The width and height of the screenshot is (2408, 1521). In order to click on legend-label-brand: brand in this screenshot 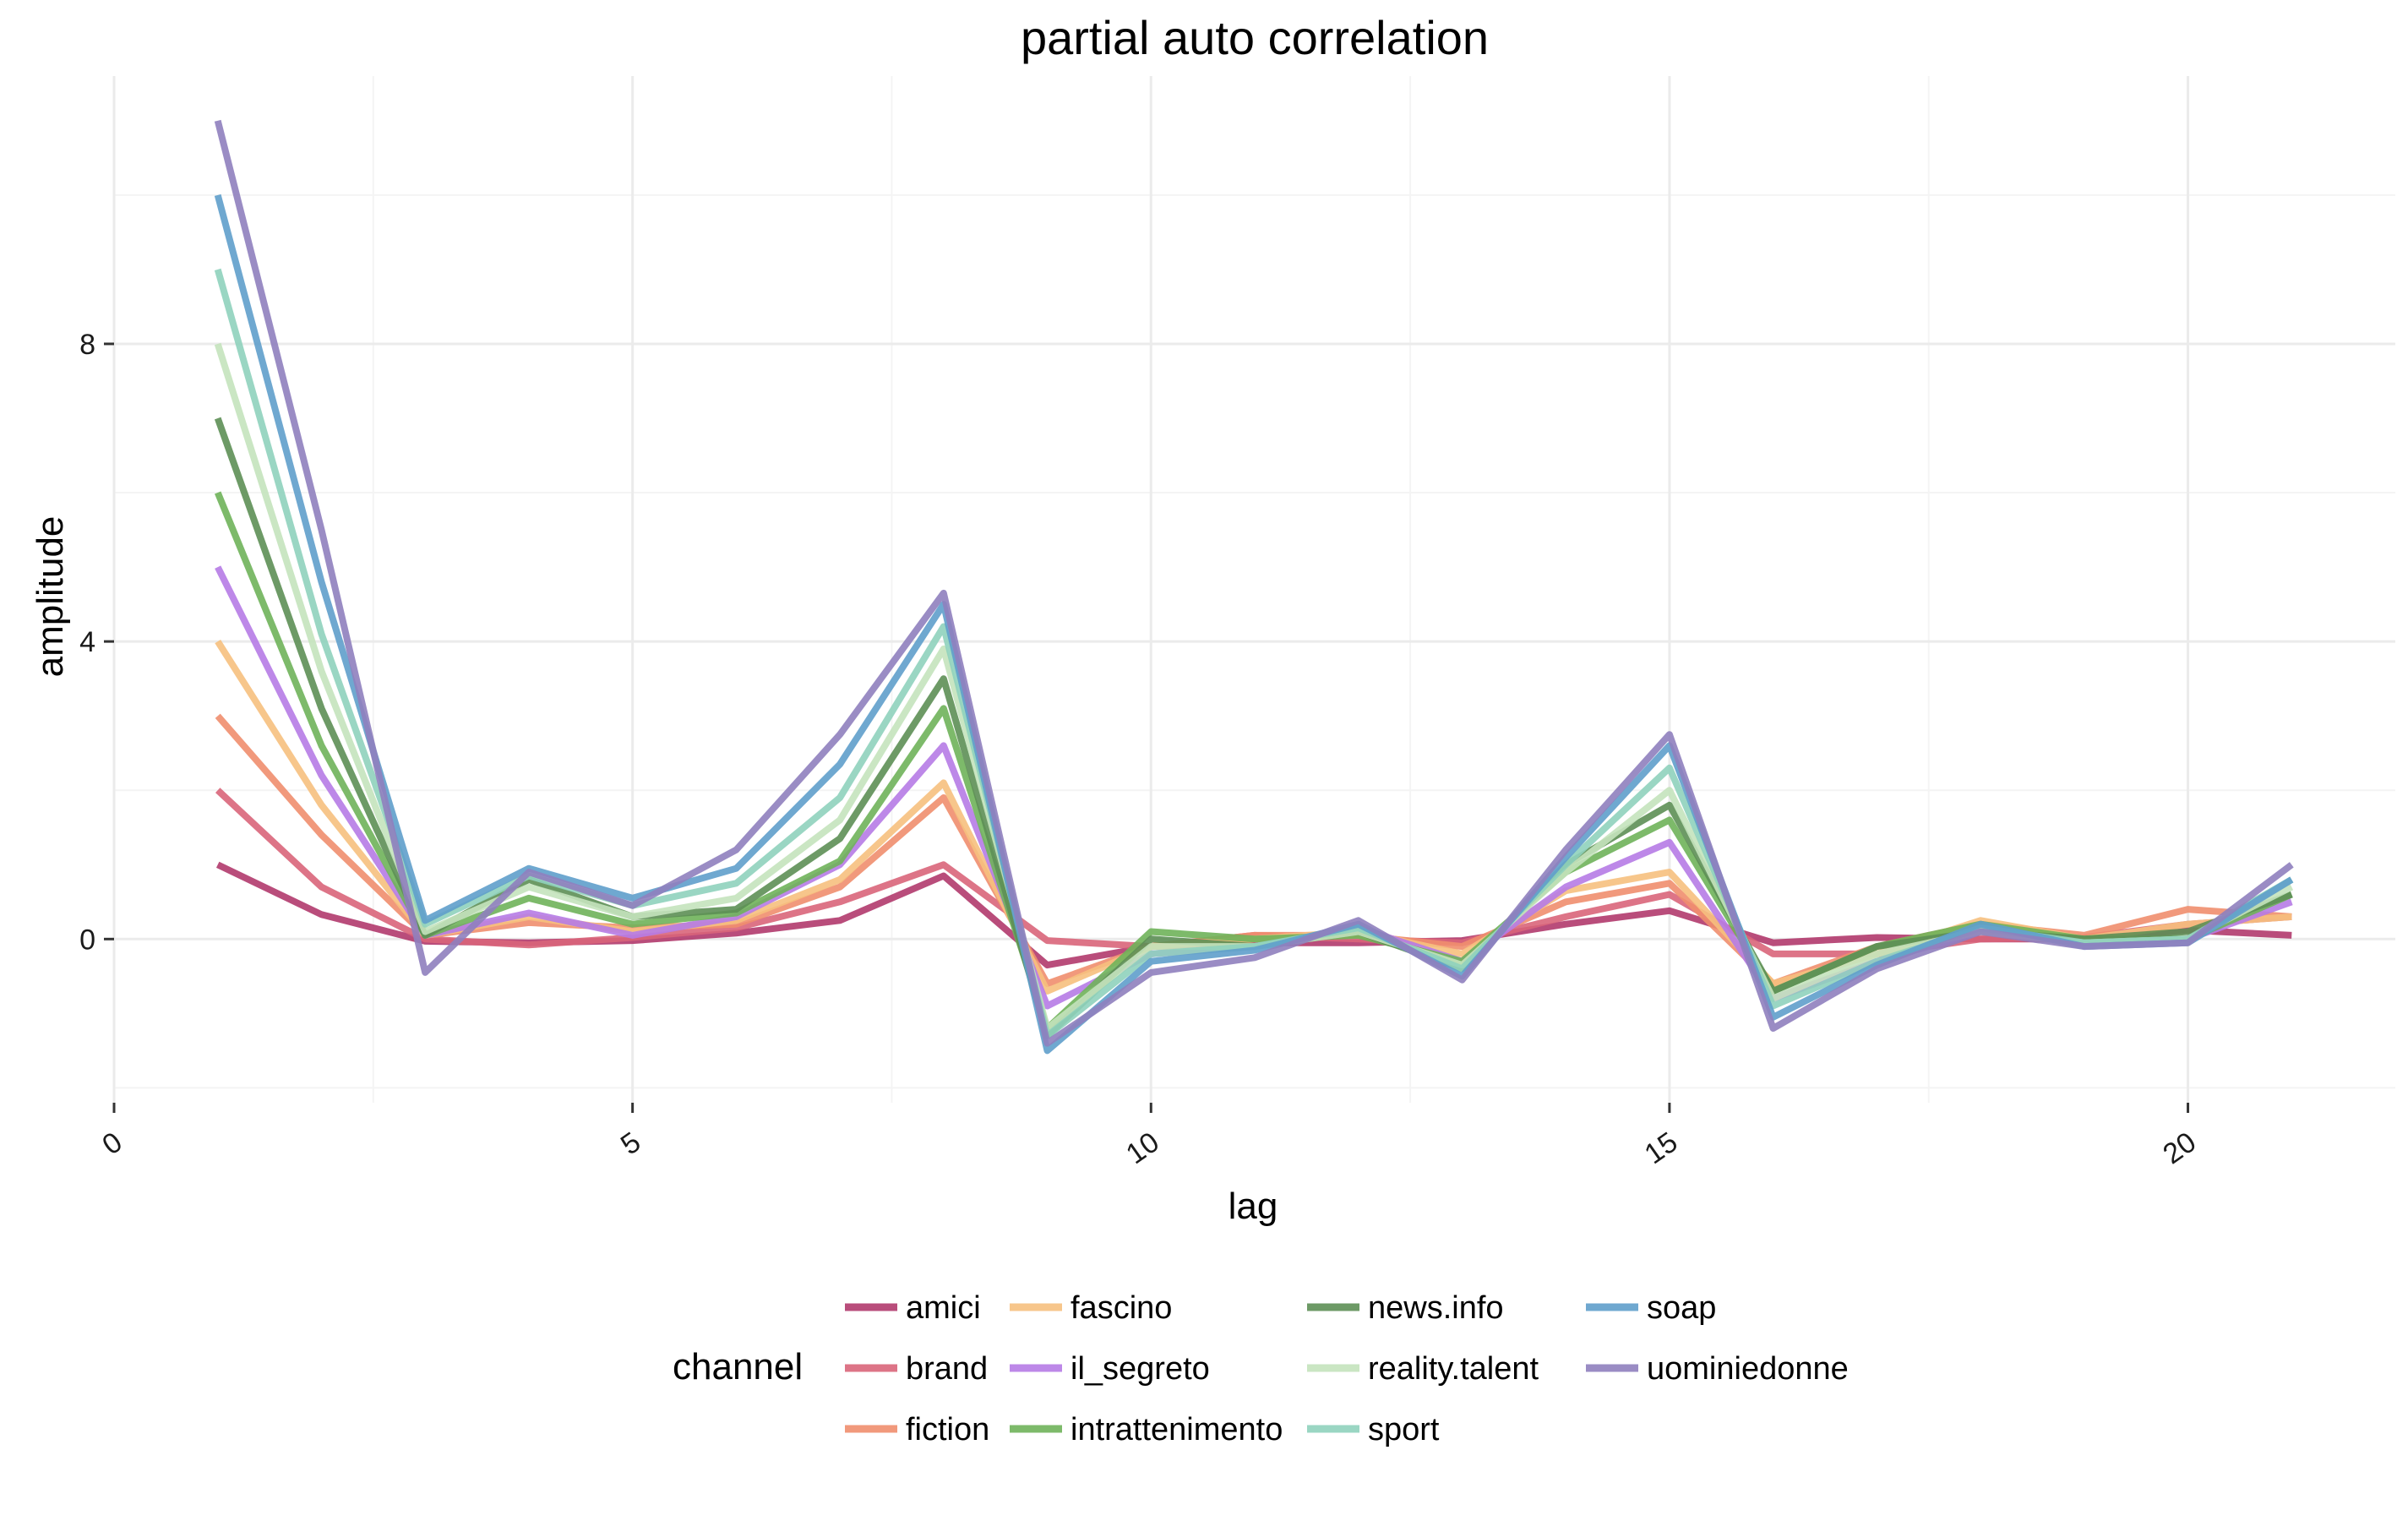, I will do `click(947, 1369)`.